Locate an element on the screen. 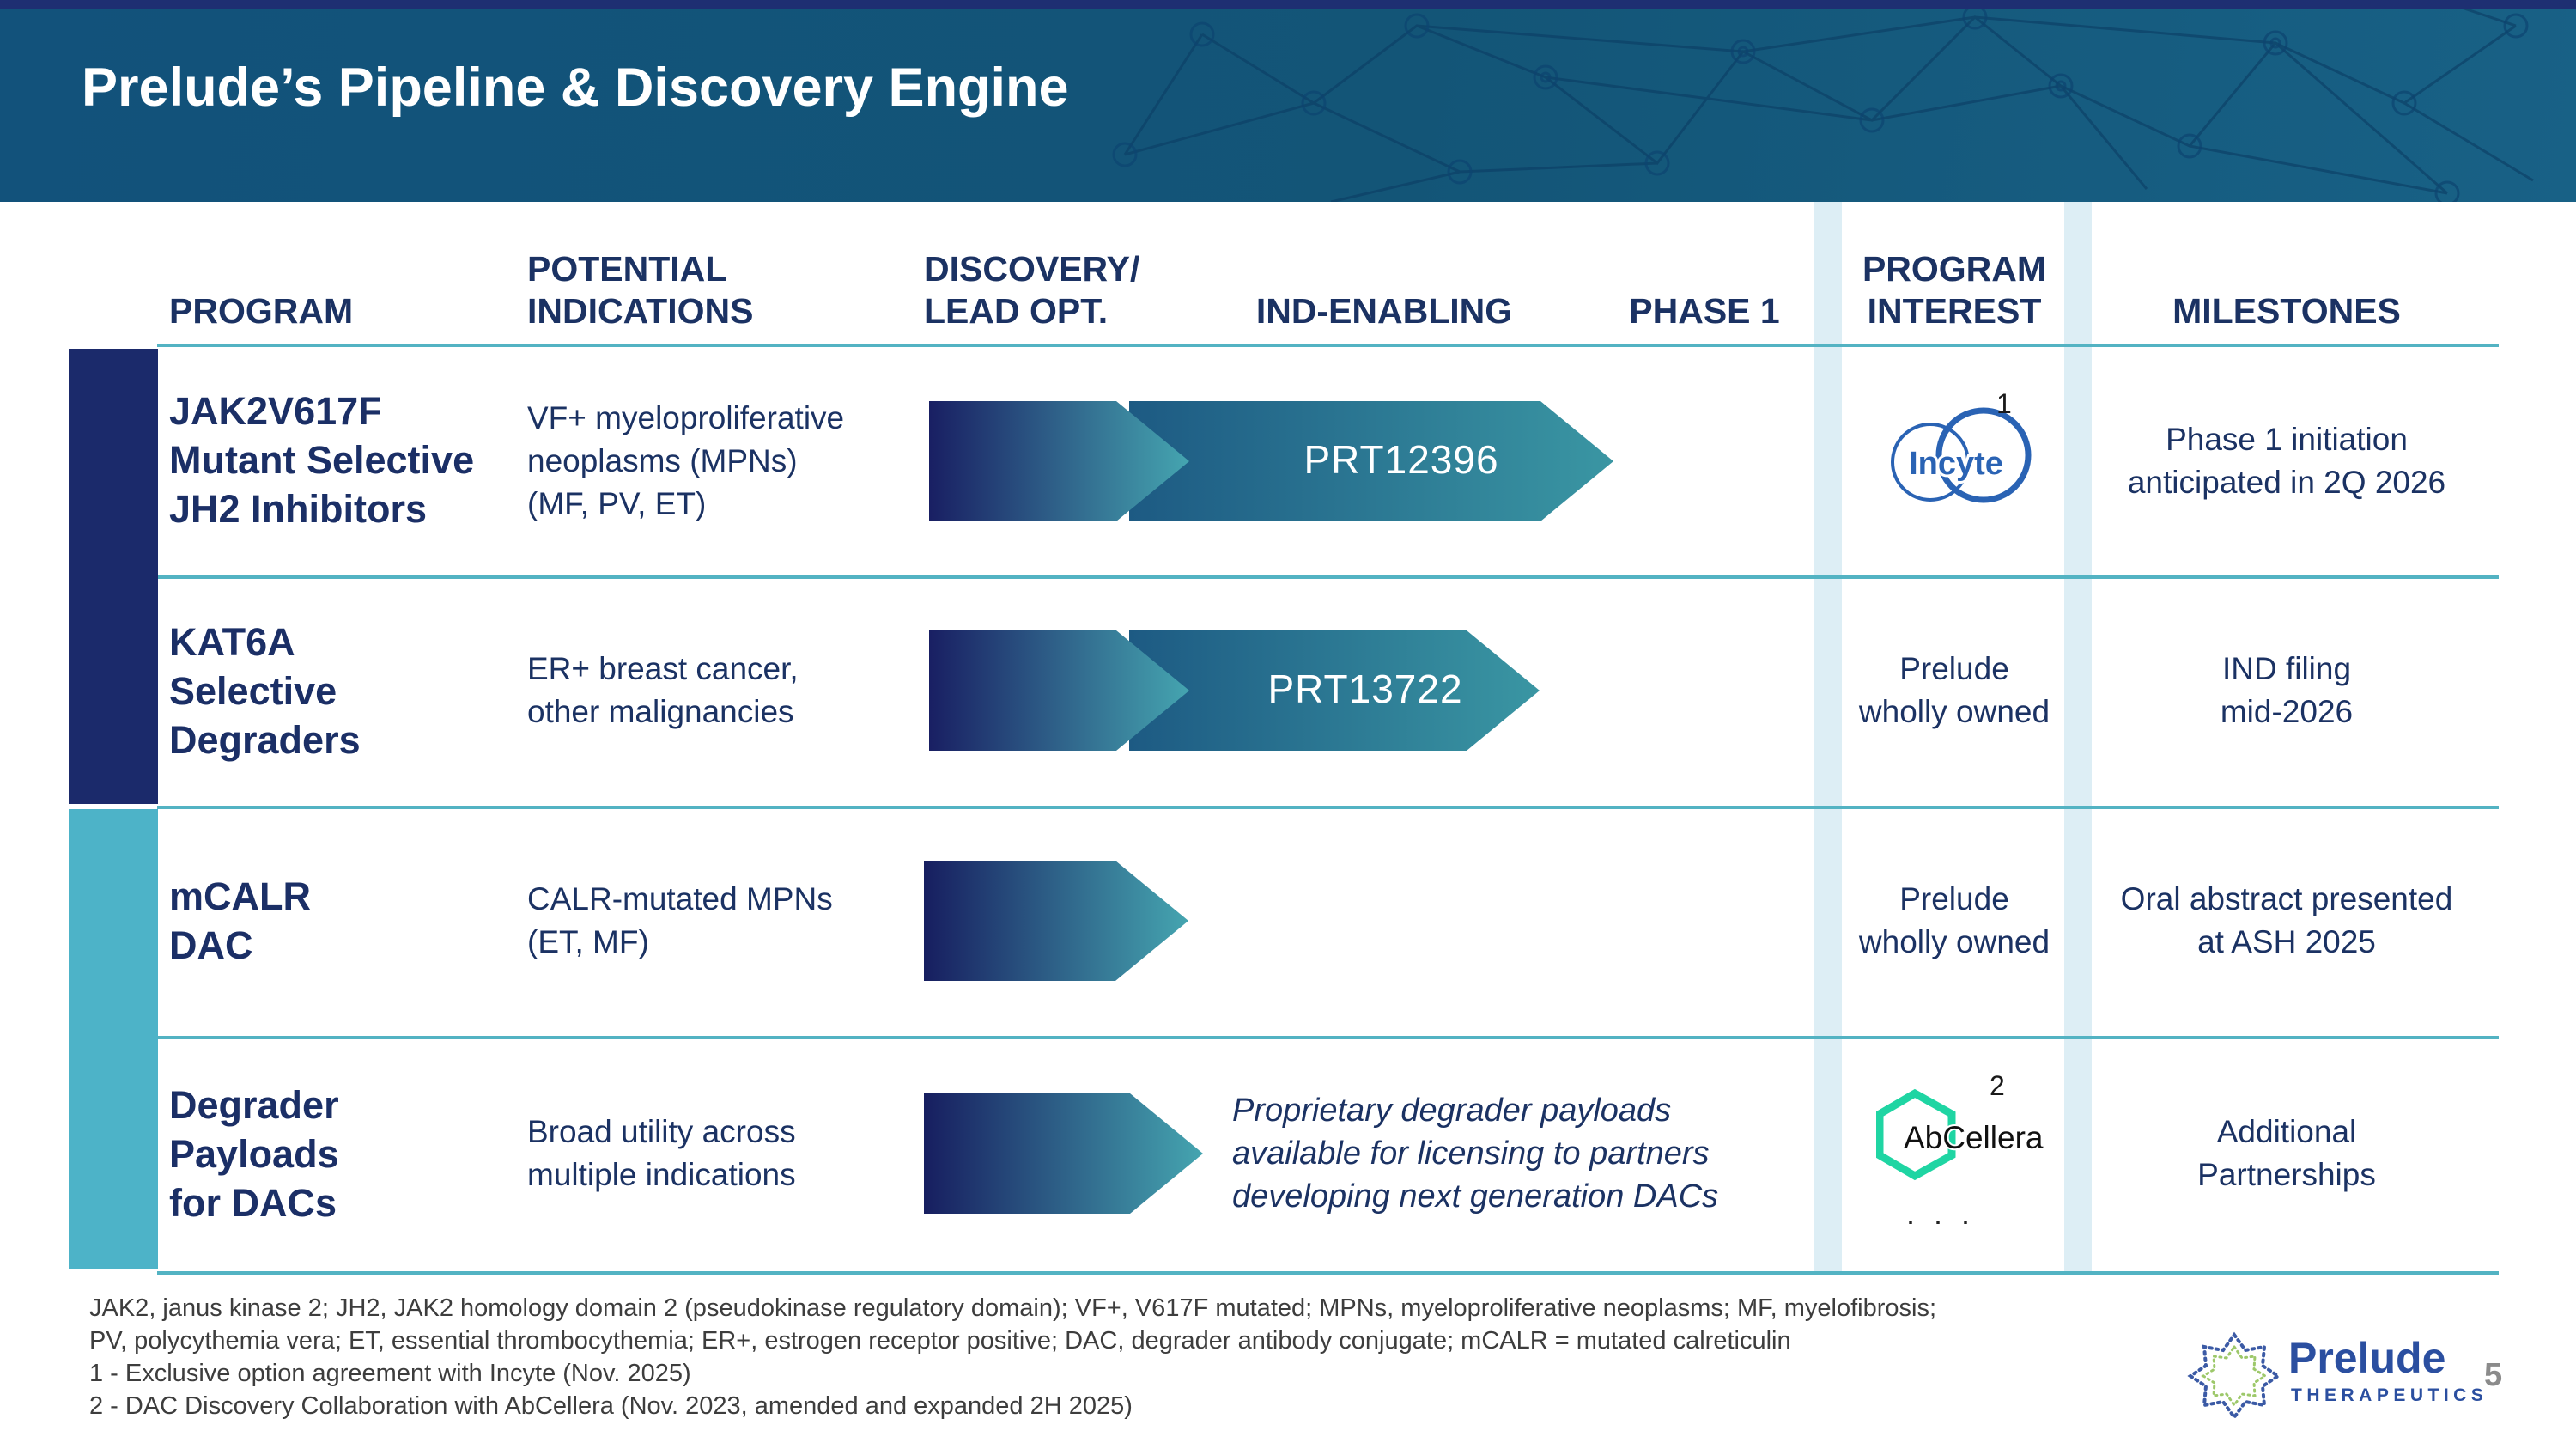  top-accent-strip is located at coordinates (1288, 4).